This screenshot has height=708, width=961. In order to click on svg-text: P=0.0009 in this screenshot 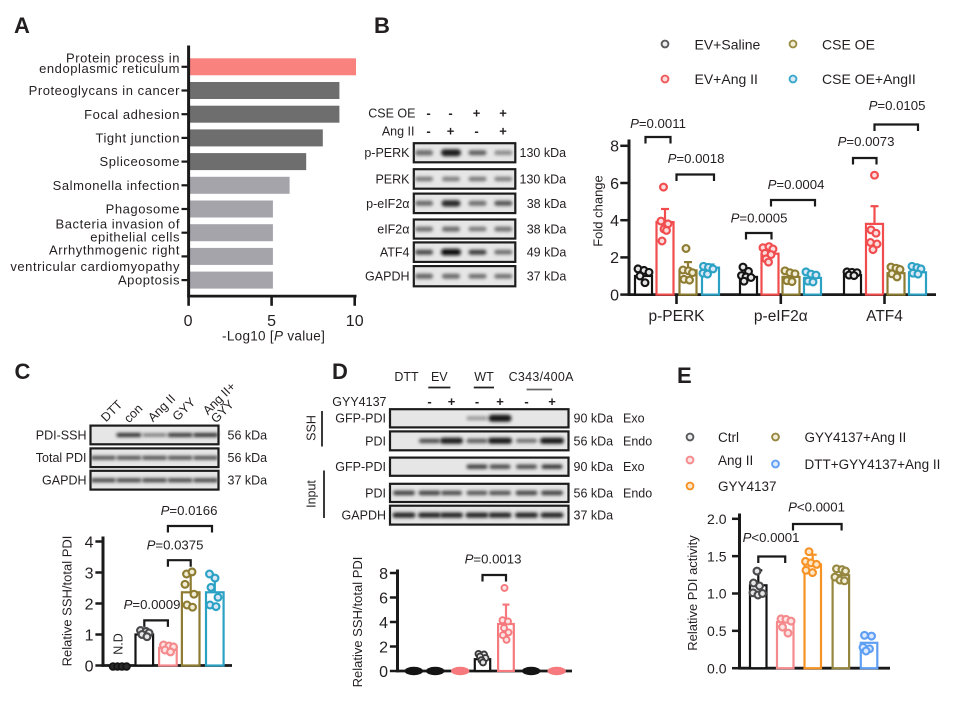, I will do `click(152, 604)`.